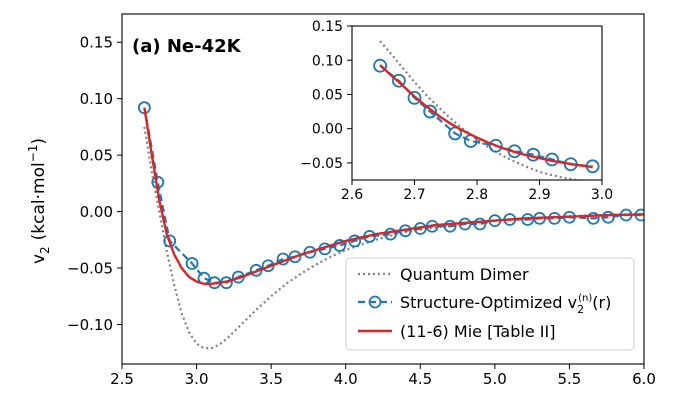 This screenshot has width=684, height=408. Describe the element at coordinates (96, 43) in the screenshot. I see `main-y-tick-label: 0.15` at that location.